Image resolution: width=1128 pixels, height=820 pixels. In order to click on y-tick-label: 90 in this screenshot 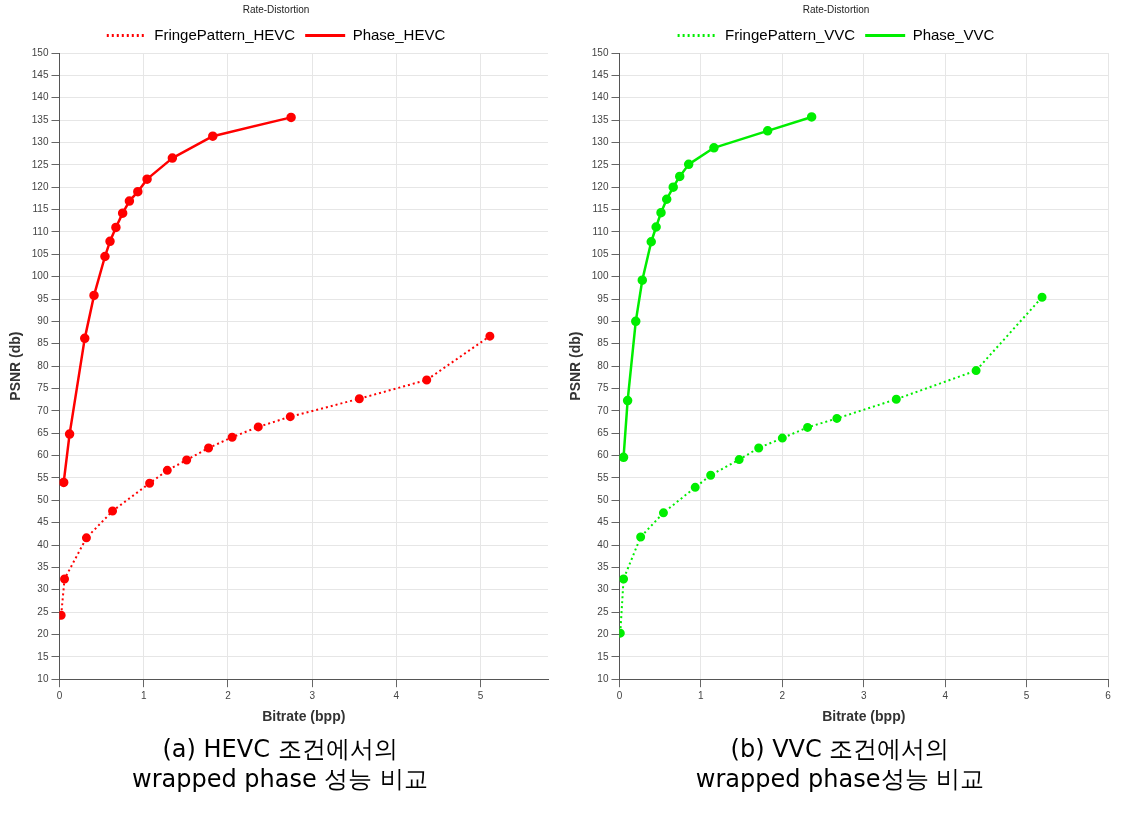, I will do `click(603, 321)`.